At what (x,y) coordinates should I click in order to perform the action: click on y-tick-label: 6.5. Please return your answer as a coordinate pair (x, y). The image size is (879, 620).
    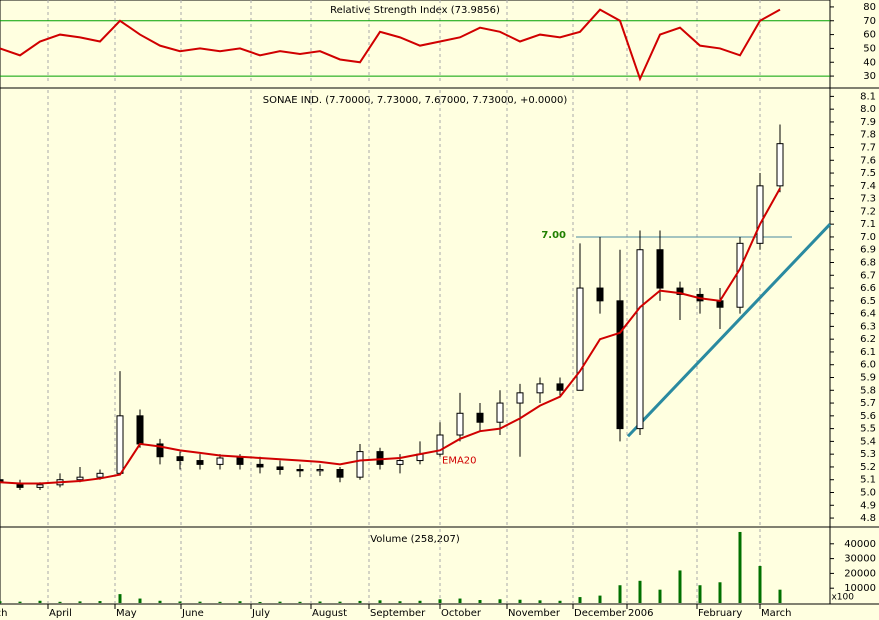
    Looking at the image, I should click on (868, 301).